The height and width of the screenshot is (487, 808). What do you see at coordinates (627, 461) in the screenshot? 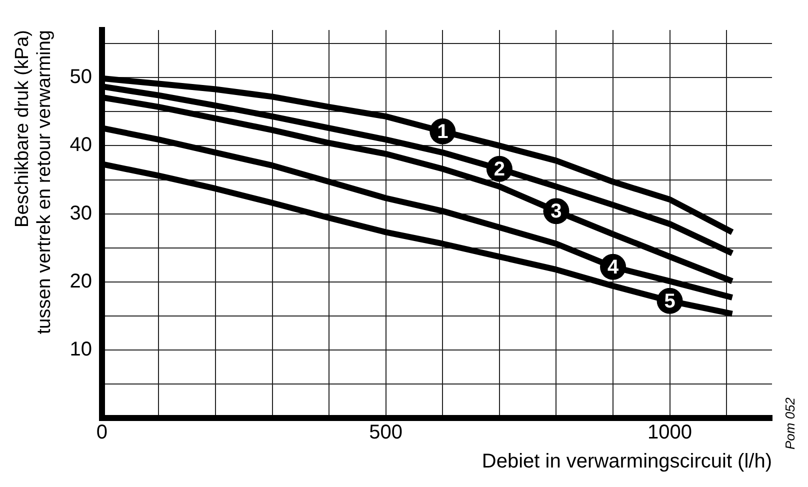
I see `x-axis-title: Debiet in verwarmingscircuit (l/h)` at bounding box center [627, 461].